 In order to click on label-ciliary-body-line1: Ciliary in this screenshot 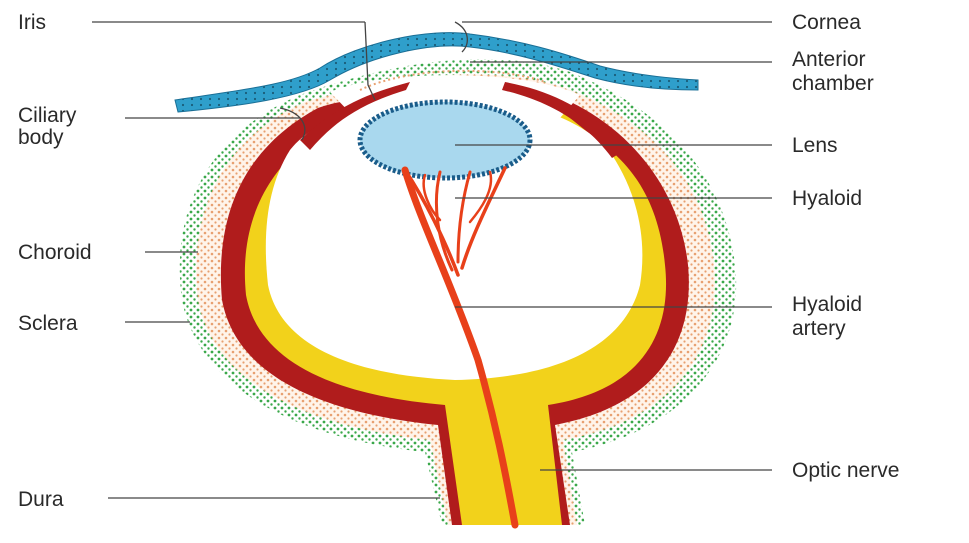, I will do `click(47, 115)`.